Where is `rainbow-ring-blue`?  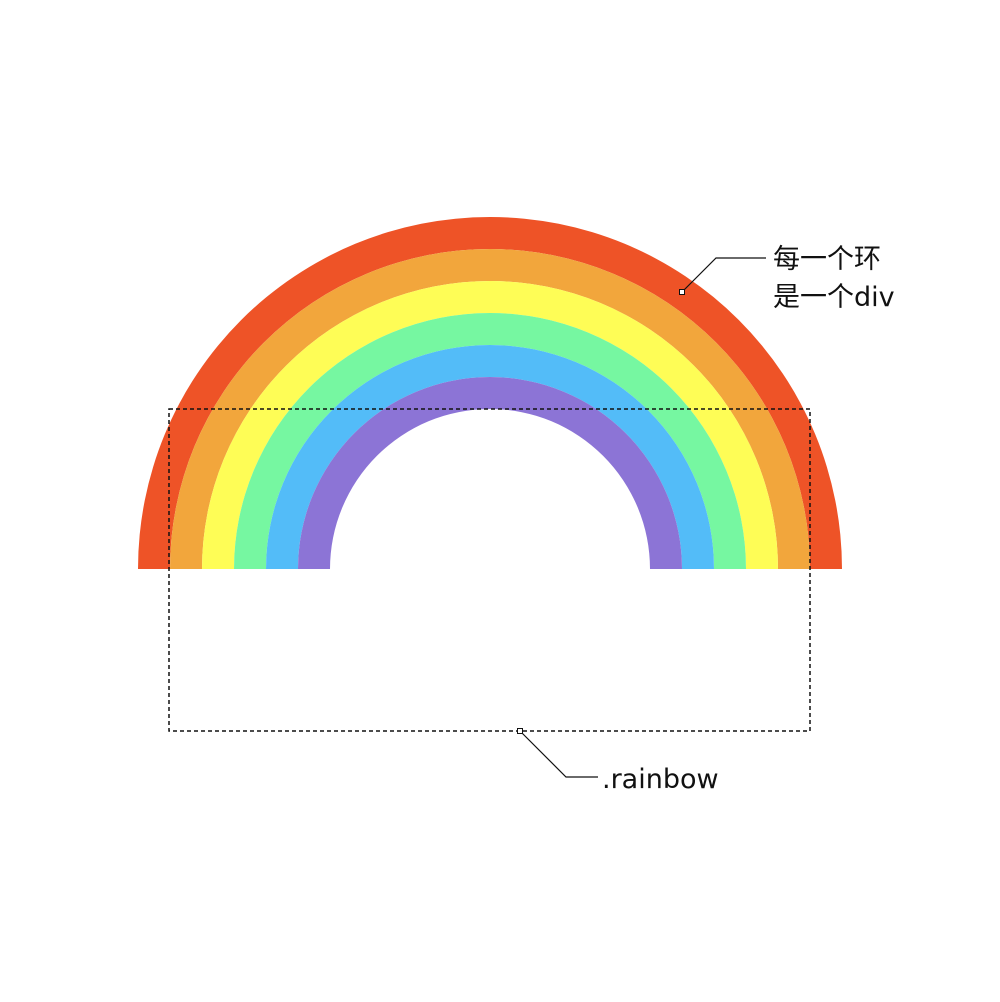 rainbow-ring-blue is located at coordinates (490, 457).